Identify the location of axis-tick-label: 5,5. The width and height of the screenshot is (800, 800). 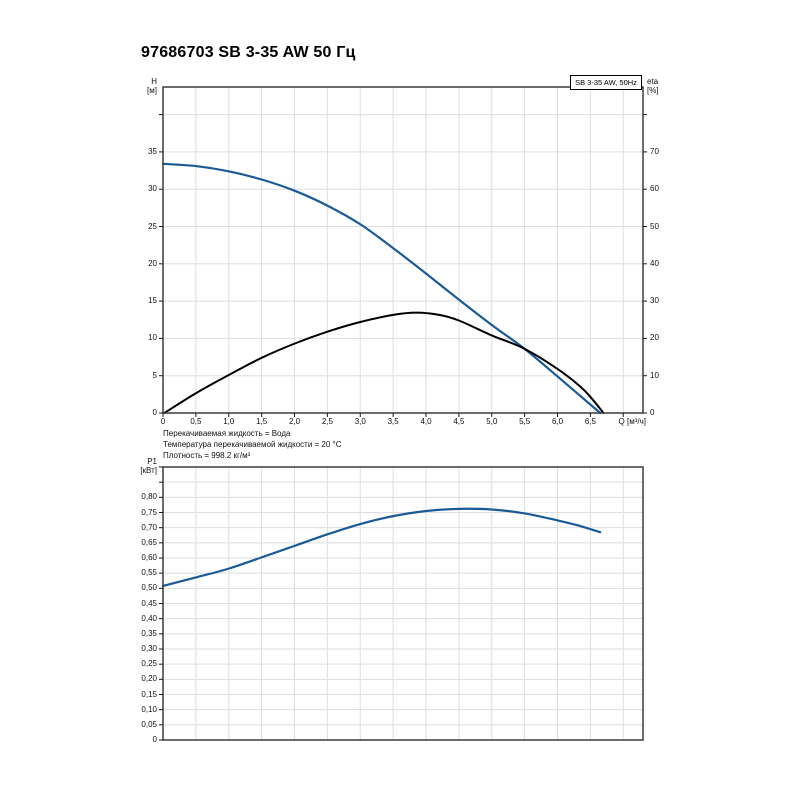
(525, 421).